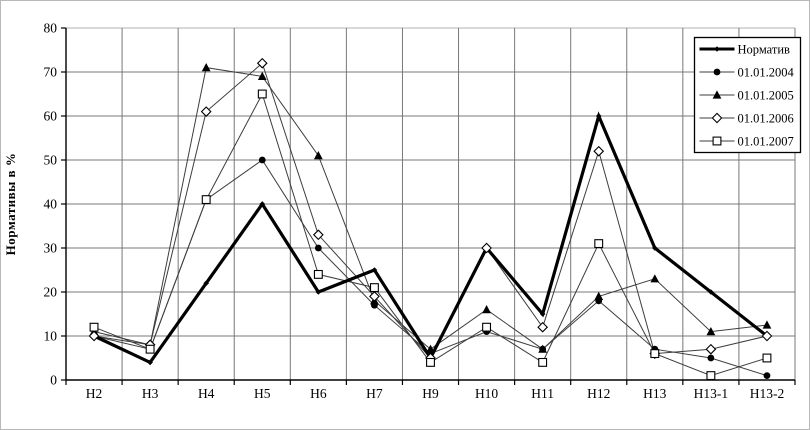 The height and width of the screenshot is (430, 810). Describe the element at coordinates (51, 28) in the screenshot. I see `y-tick-label: 80` at that location.